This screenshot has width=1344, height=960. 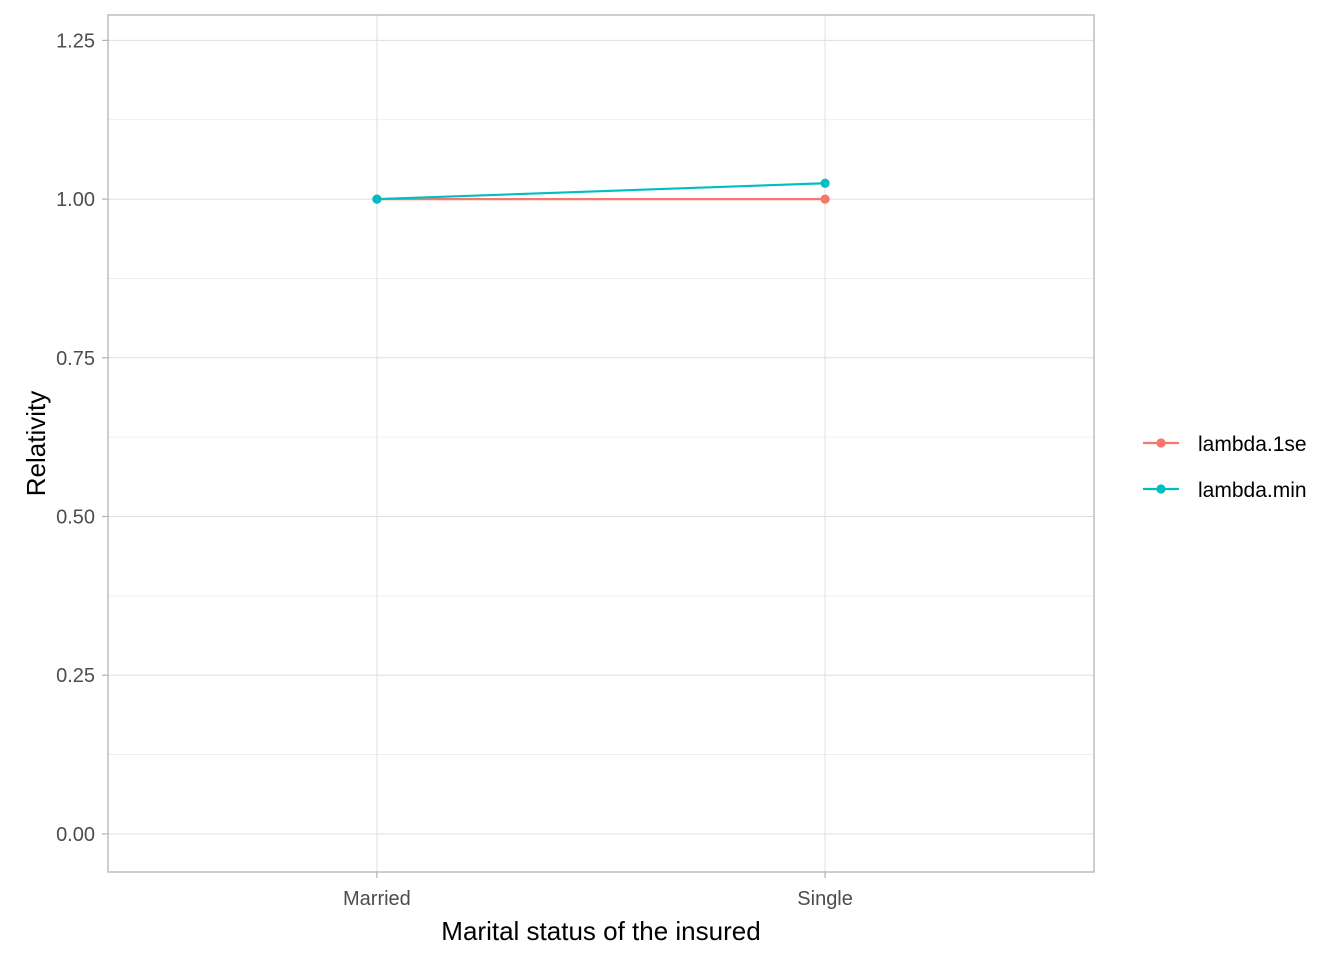 I want to click on y-tick-label: 1.00, so click(x=75, y=200).